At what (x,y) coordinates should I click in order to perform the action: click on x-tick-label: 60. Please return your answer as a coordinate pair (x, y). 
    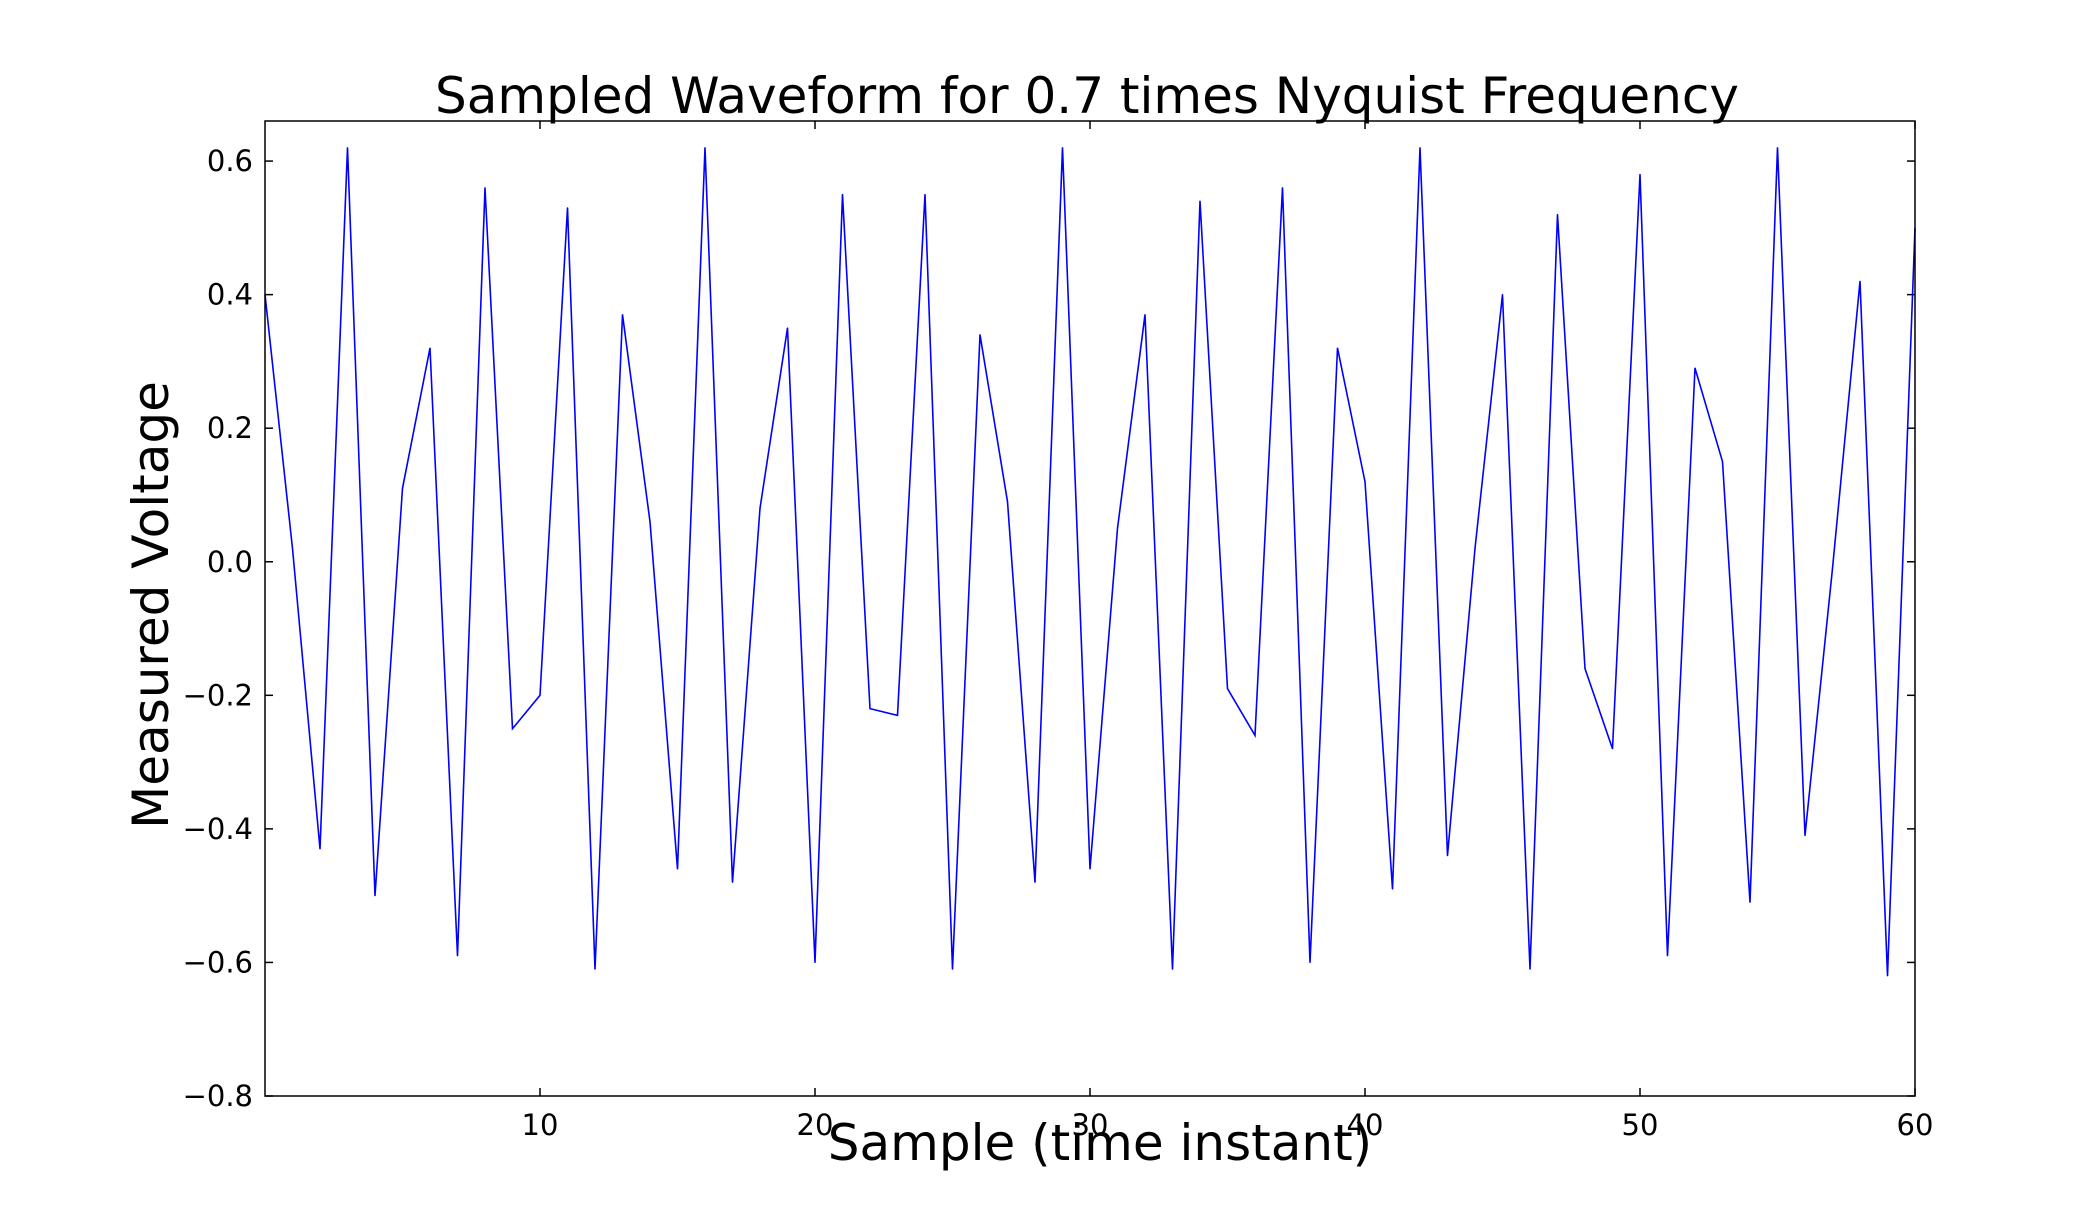
    Looking at the image, I should click on (1915, 1125).